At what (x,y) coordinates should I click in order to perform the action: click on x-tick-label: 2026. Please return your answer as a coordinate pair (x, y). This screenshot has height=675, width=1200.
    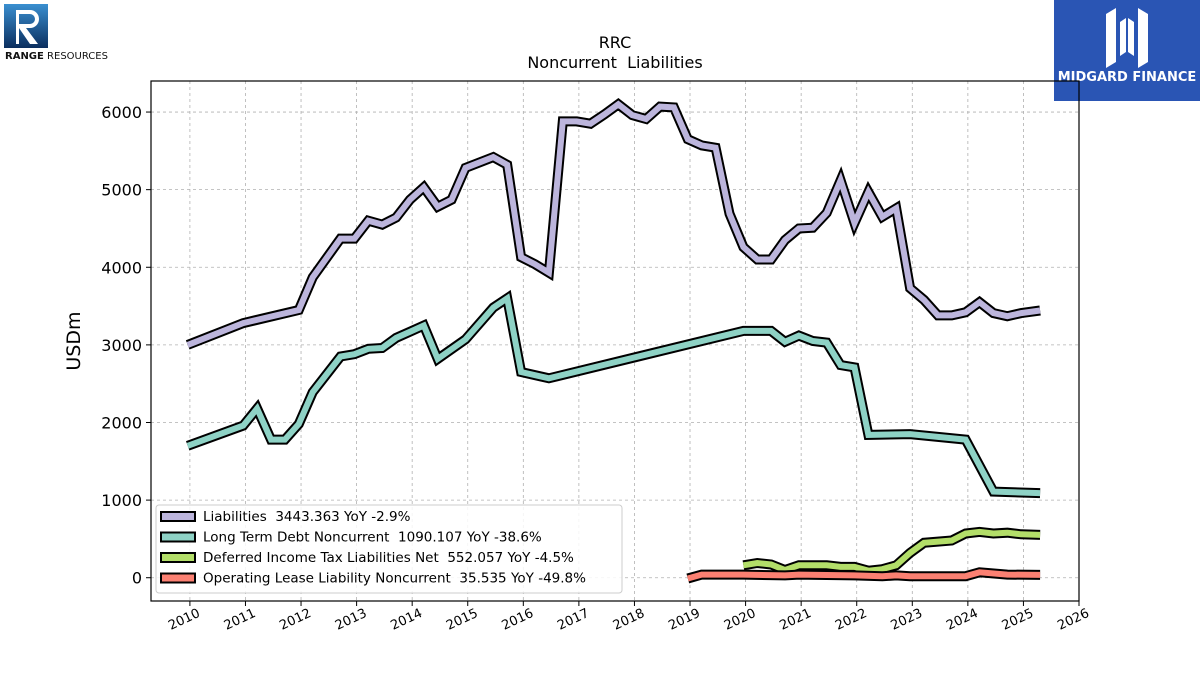
    Looking at the image, I should click on (1073, 620).